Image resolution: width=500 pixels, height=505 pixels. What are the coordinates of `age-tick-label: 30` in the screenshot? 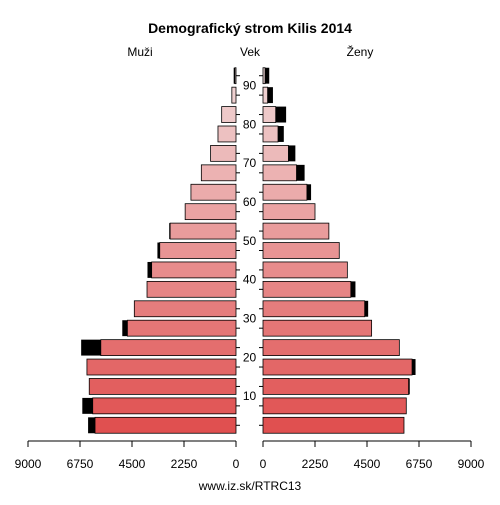 It's located at (250, 318).